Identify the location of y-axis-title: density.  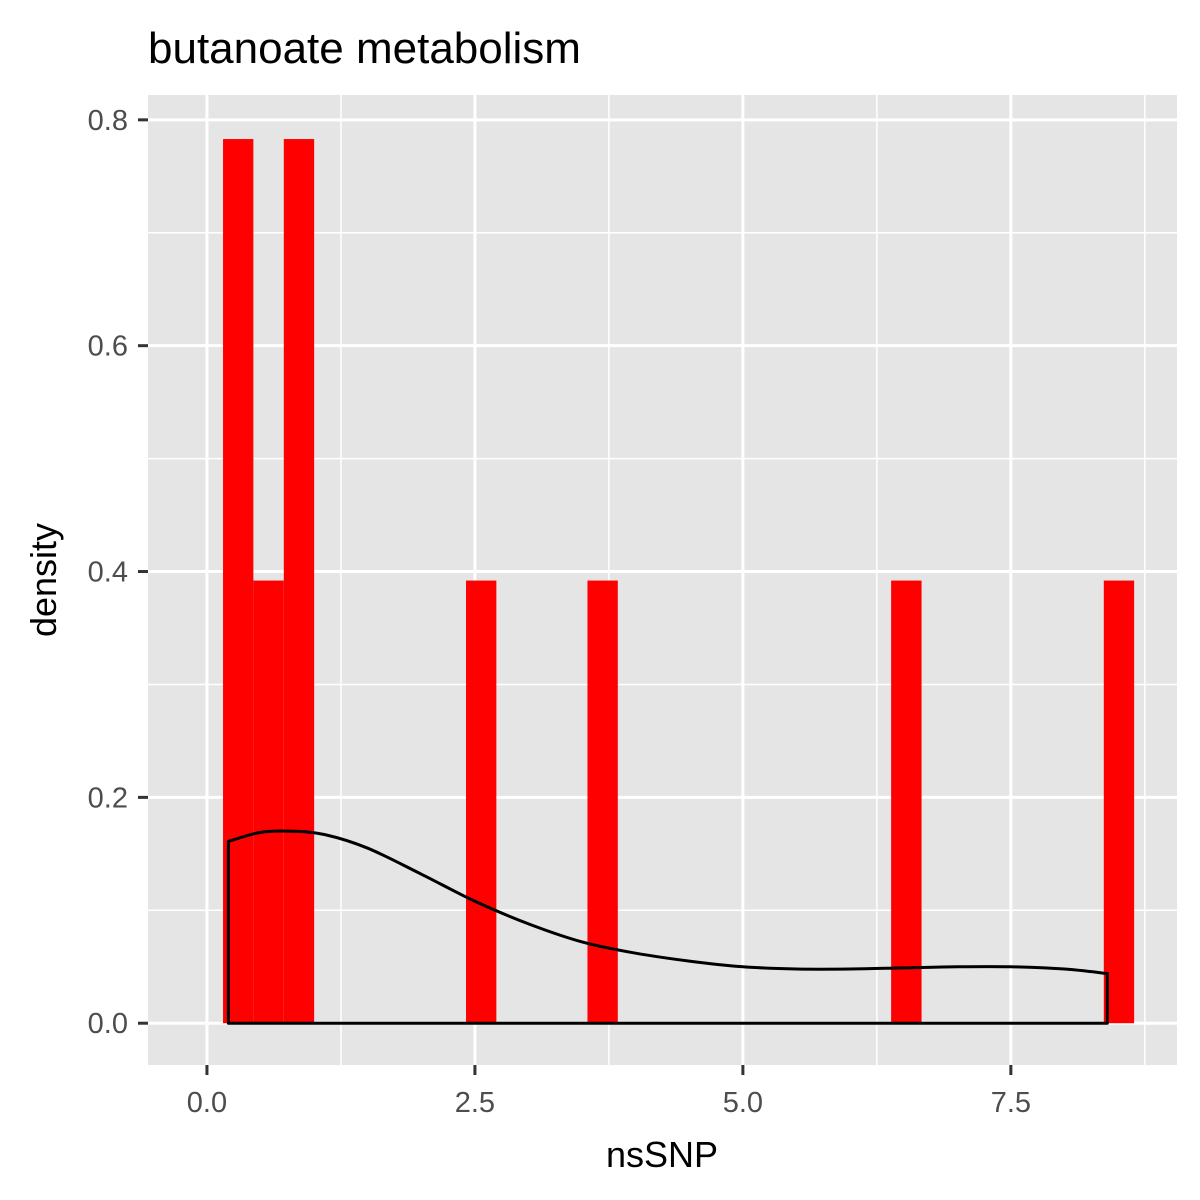
(43, 580).